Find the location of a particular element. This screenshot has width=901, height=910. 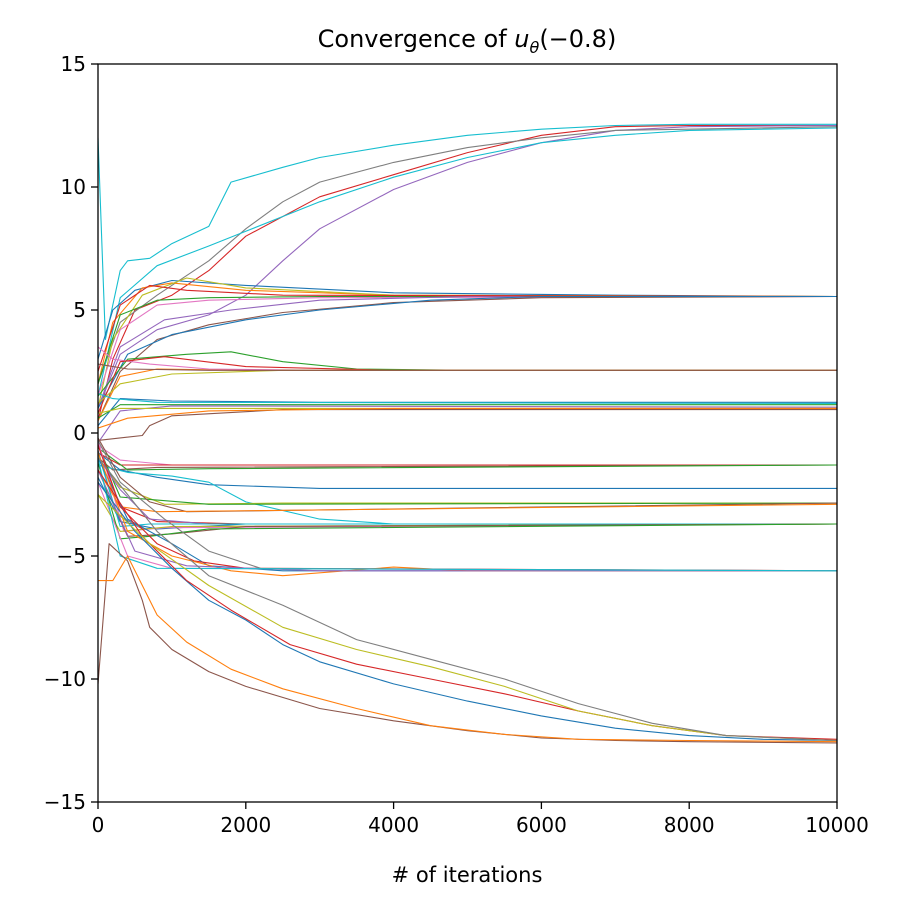

x-axis-label: # of iterations is located at coordinates (467, 875).